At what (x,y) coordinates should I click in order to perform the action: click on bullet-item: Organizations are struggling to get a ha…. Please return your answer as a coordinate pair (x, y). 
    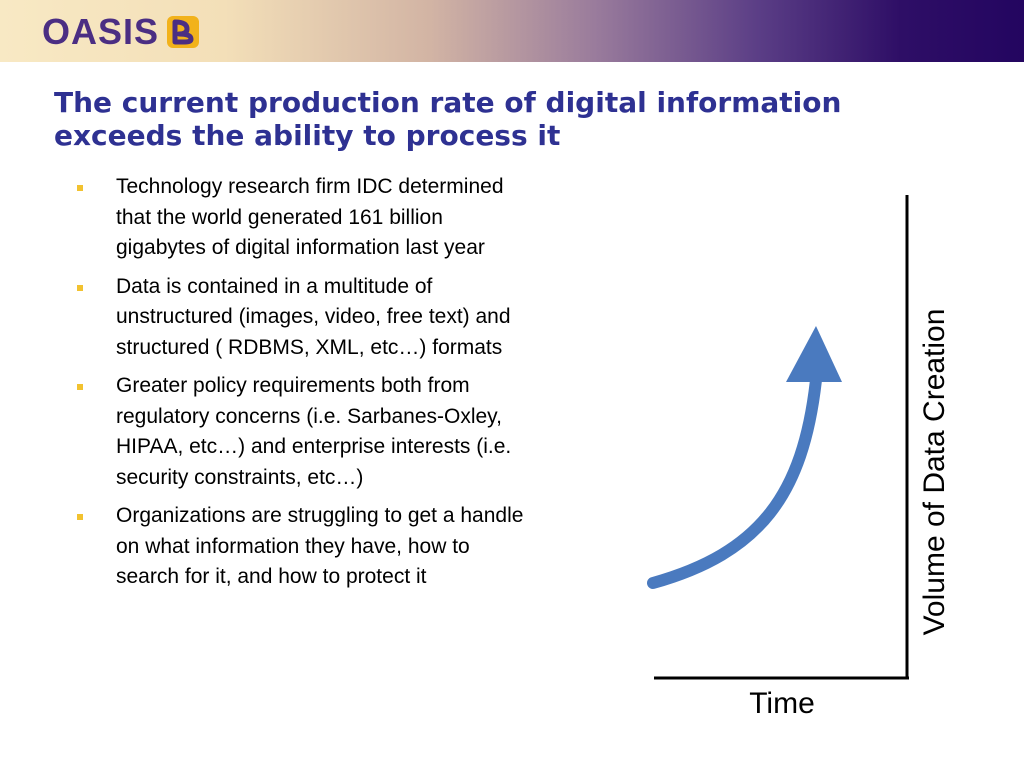
    Looking at the image, I should click on (306, 547).